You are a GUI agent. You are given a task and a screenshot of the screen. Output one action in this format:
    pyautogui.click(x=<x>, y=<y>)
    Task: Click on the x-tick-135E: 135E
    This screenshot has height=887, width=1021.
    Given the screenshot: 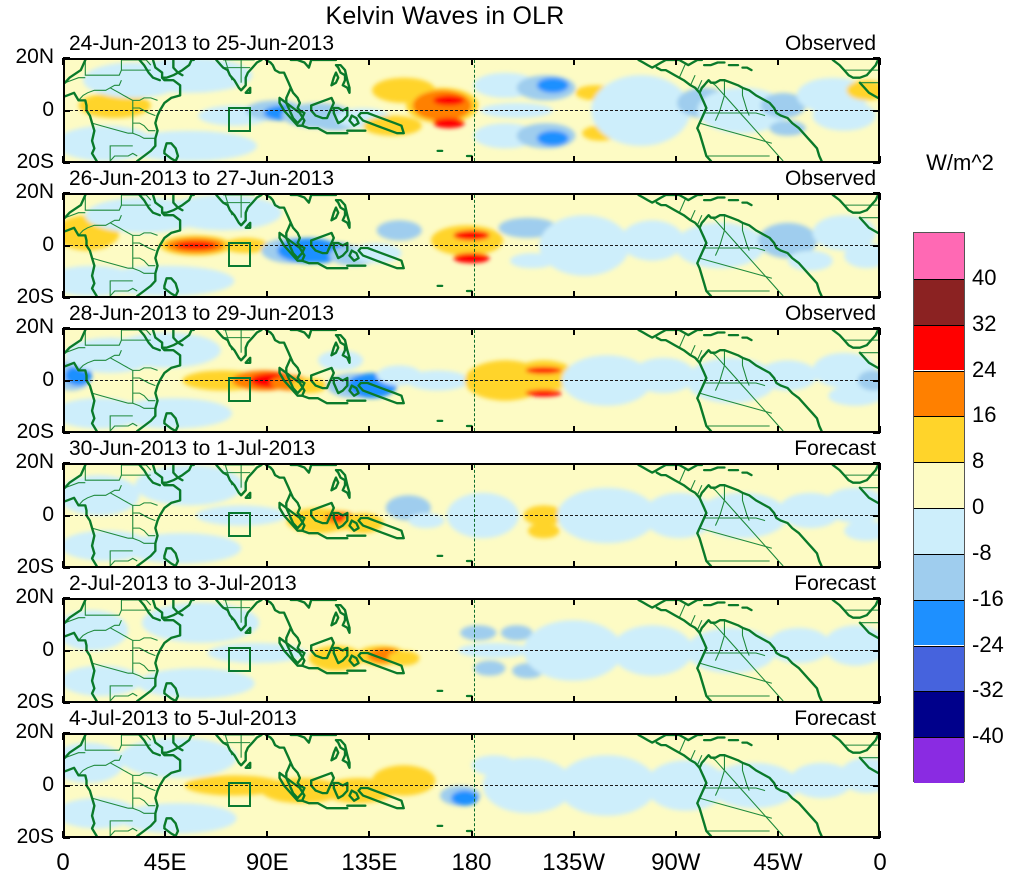 What is the action you would take?
    pyautogui.click(x=369, y=862)
    